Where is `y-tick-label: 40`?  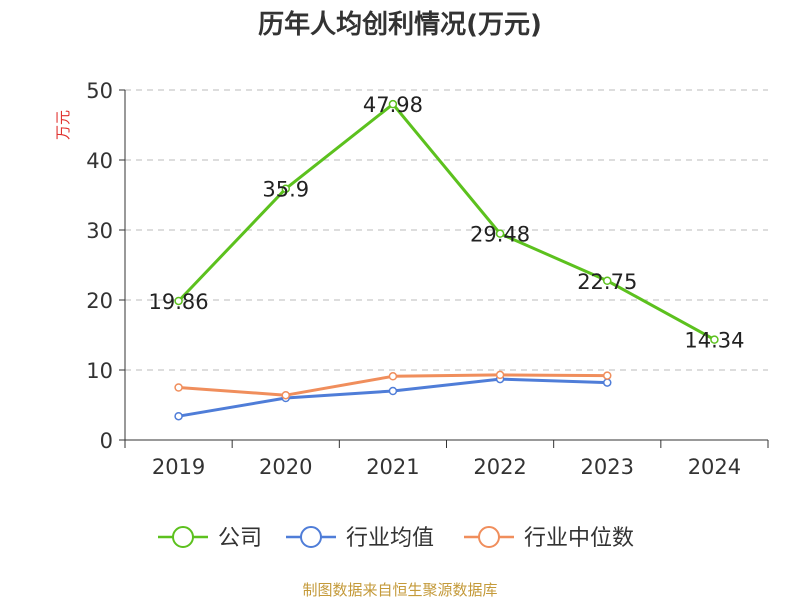
y-tick-label: 40 is located at coordinates (99, 161).